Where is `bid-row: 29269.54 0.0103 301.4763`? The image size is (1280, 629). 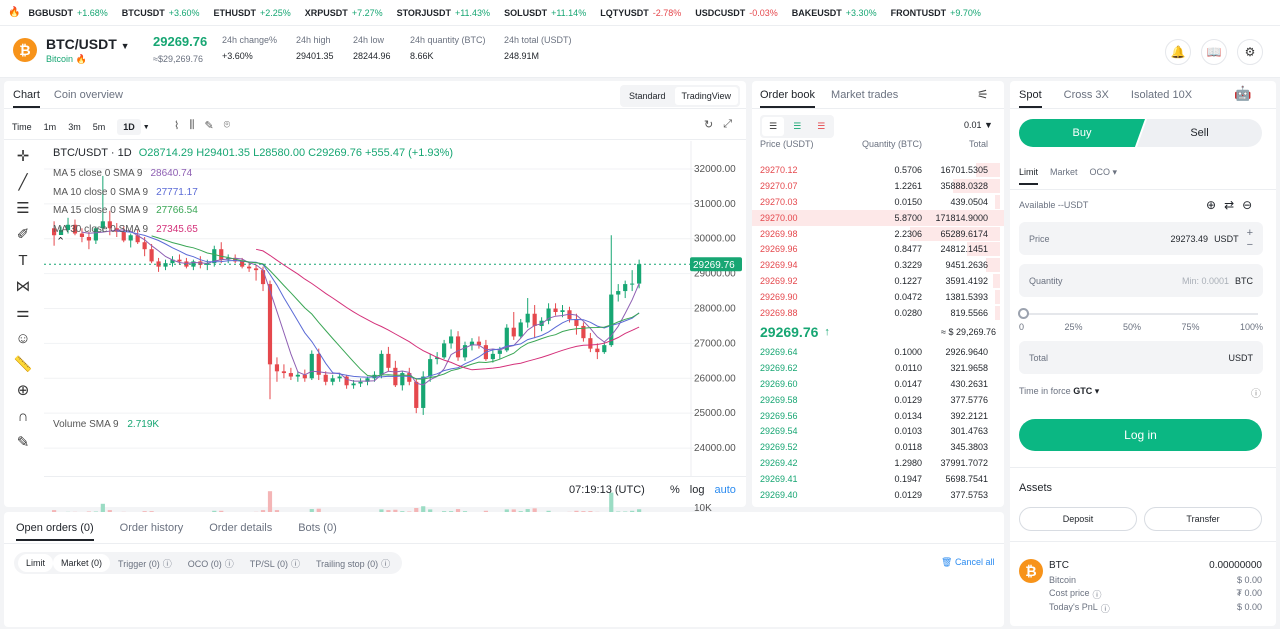
bid-row: 29269.54 0.0103 301.4763 is located at coordinates (874, 431).